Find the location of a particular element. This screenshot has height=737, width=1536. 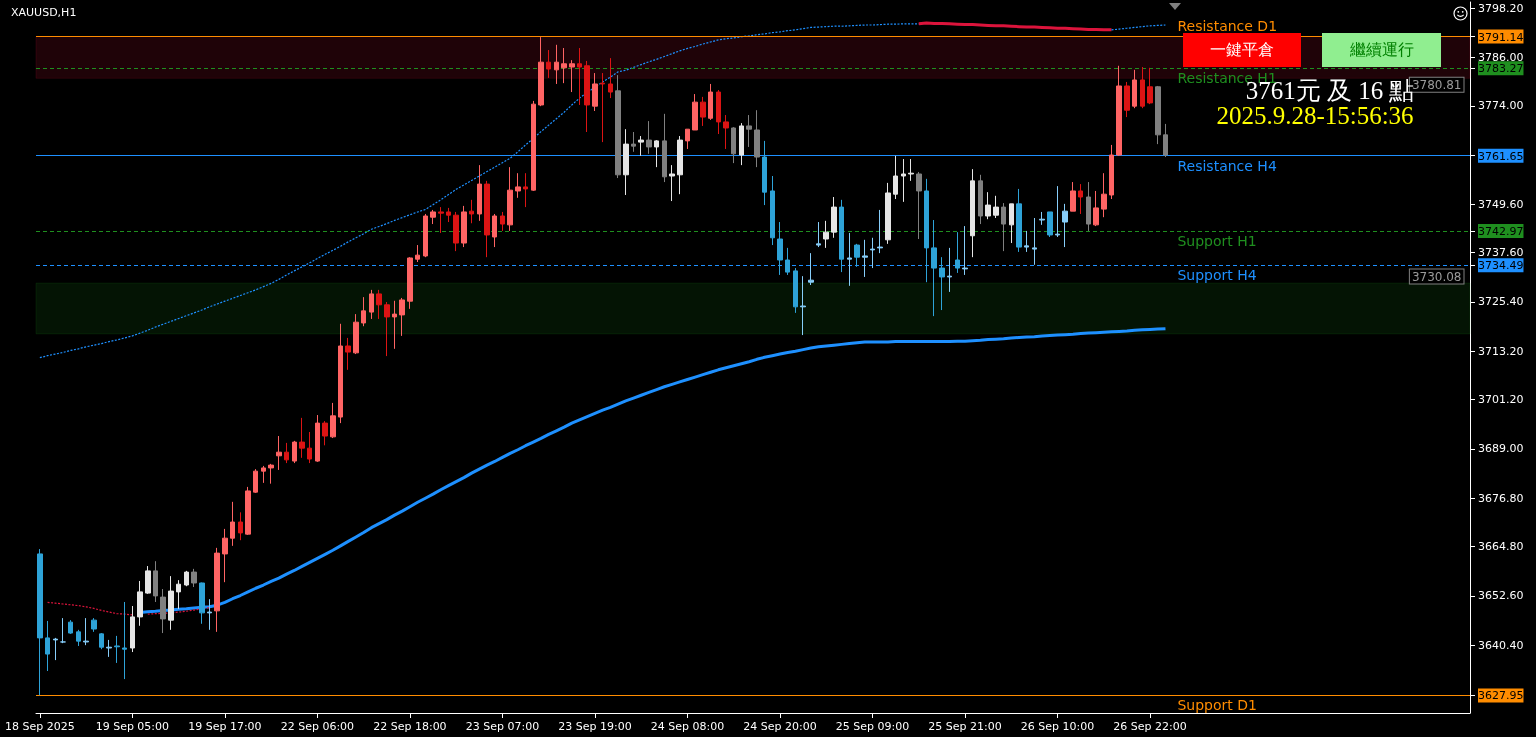

chart-title: XAUUSD,H1 is located at coordinates (44, 12).